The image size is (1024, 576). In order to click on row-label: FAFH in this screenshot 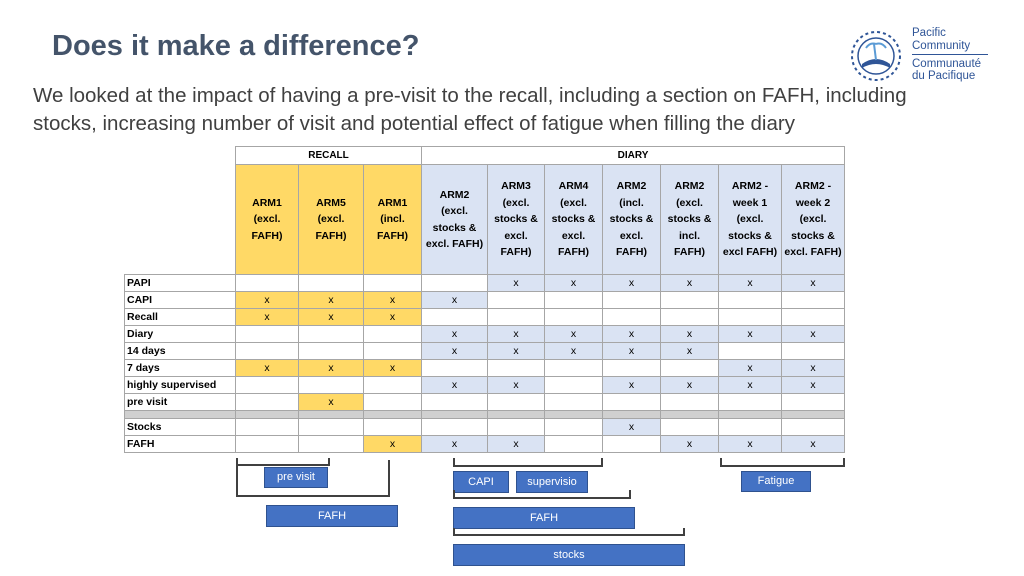, I will do `click(180, 444)`.